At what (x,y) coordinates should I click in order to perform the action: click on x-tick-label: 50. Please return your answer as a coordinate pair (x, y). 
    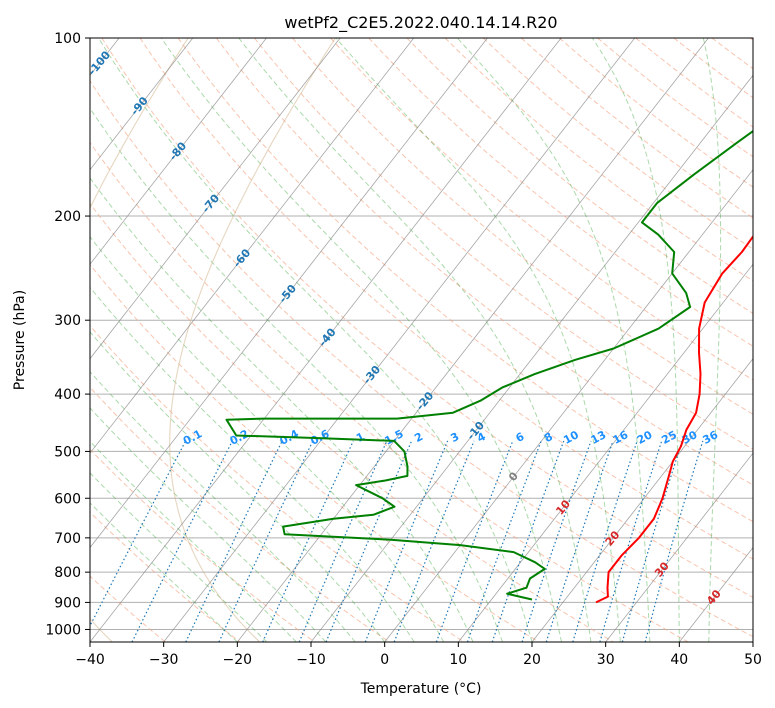
    Looking at the image, I should click on (753, 660).